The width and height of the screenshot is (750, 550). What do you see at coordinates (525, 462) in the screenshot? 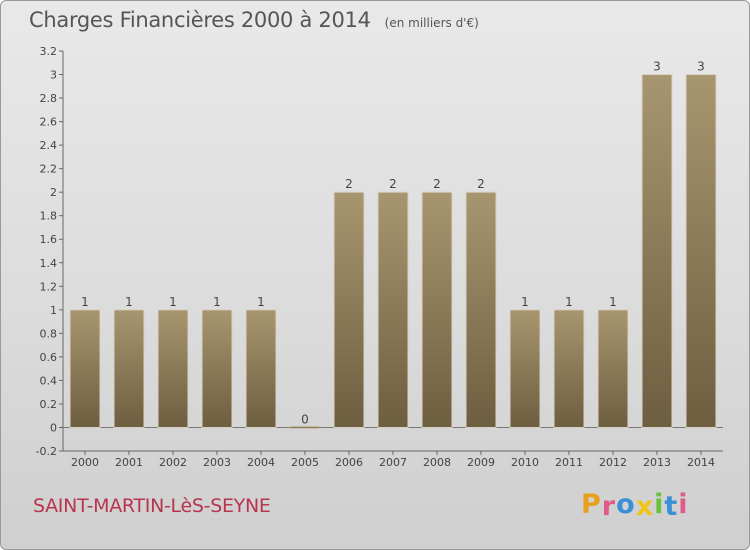
I see `x-tick-label: 2010` at bounding box center [525, 462].